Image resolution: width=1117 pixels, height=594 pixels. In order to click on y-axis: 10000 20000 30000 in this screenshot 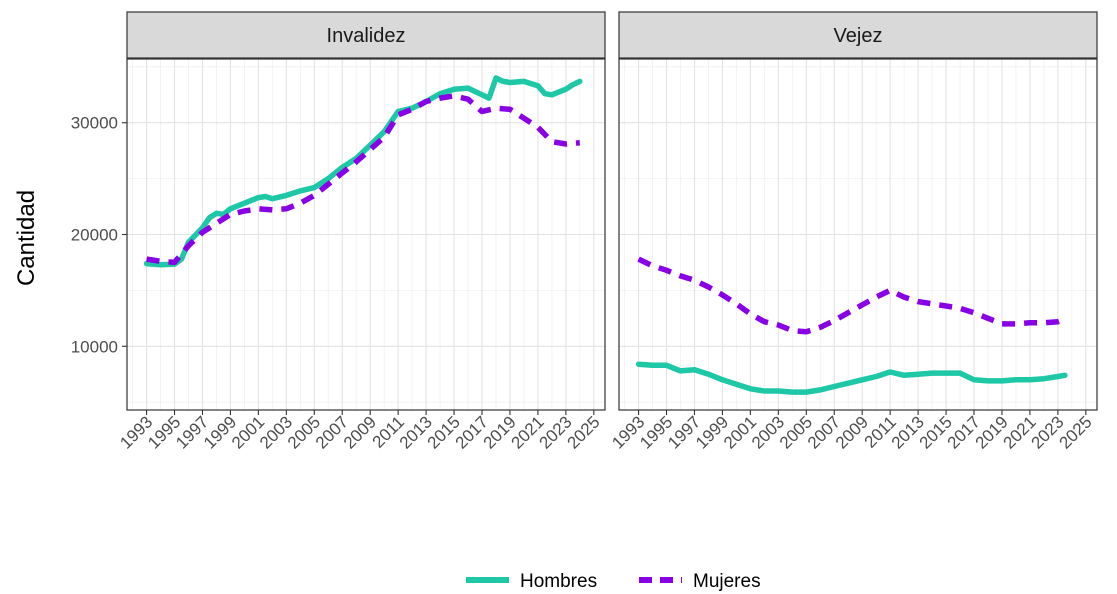, I will do `click(99, 235)`.